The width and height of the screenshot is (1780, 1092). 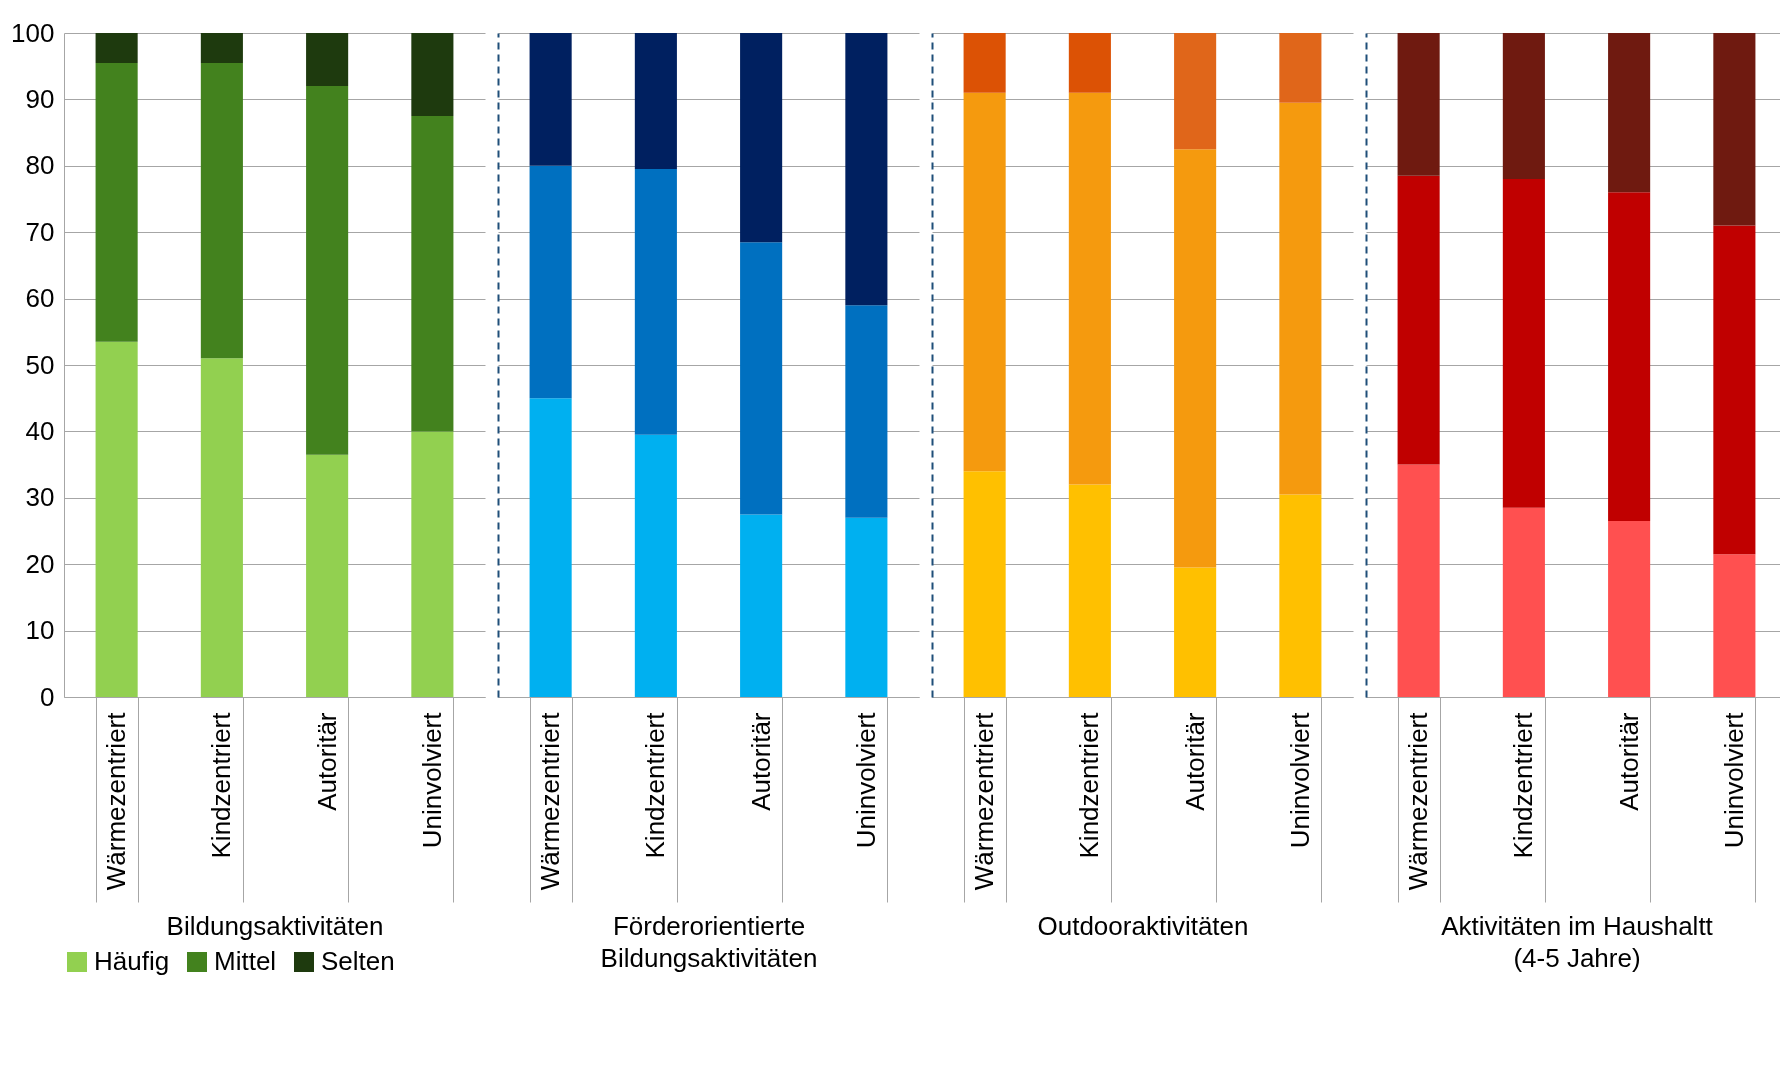 What do you see at coordinates (275, 925) in the screenshot?
I see `x-axis-title: Bildungsaktivitäten` at bounding box center [275, 925].